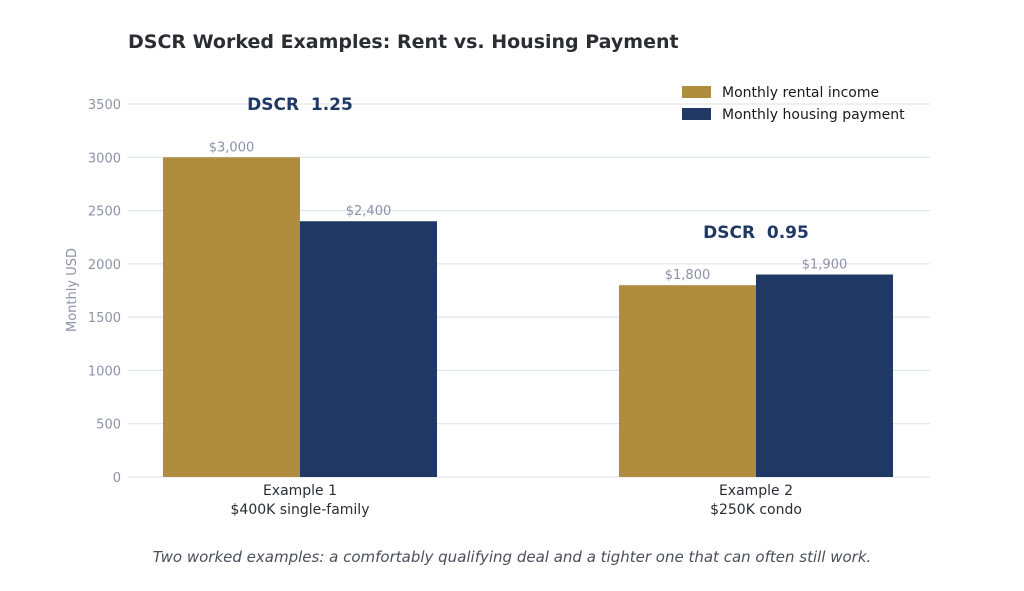  What do you see at coordinates (104, 212) in the screenshot?
I see `y-tick-label: 2500` at bounding box center [104, 212].